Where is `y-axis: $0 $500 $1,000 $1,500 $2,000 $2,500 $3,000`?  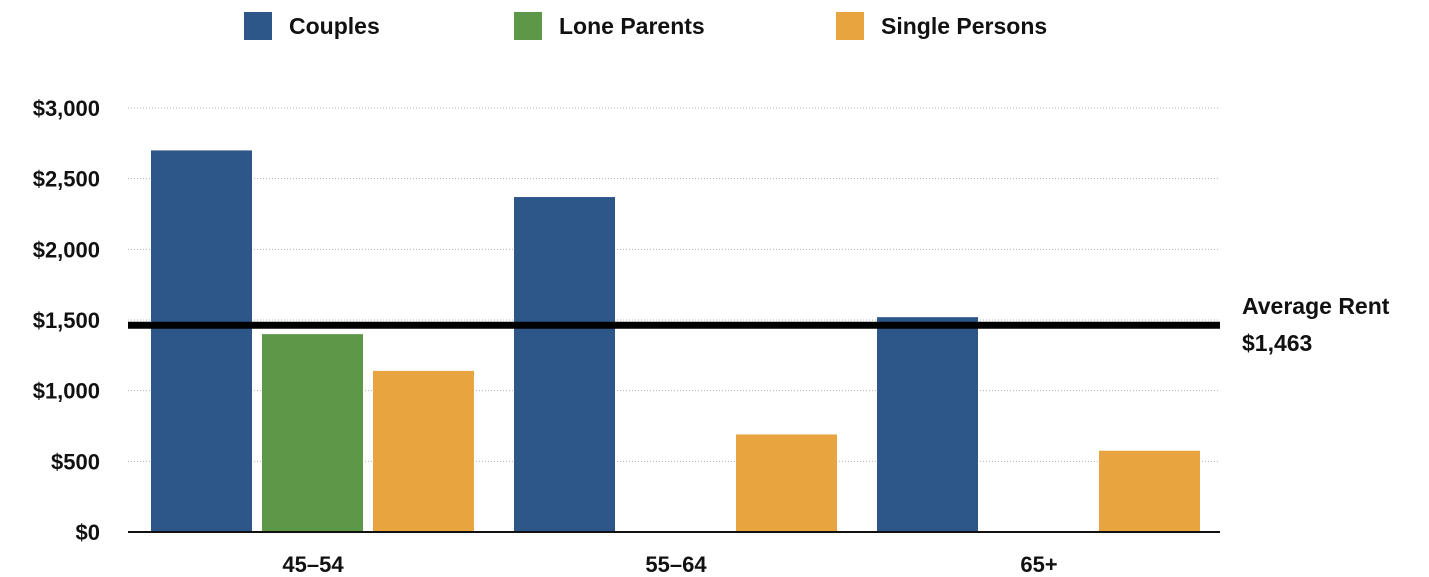 y-axis: $0 $500 $1,000 $1,500 $2,000 $2,500 $3,000 is located at coordinates (66, 320).